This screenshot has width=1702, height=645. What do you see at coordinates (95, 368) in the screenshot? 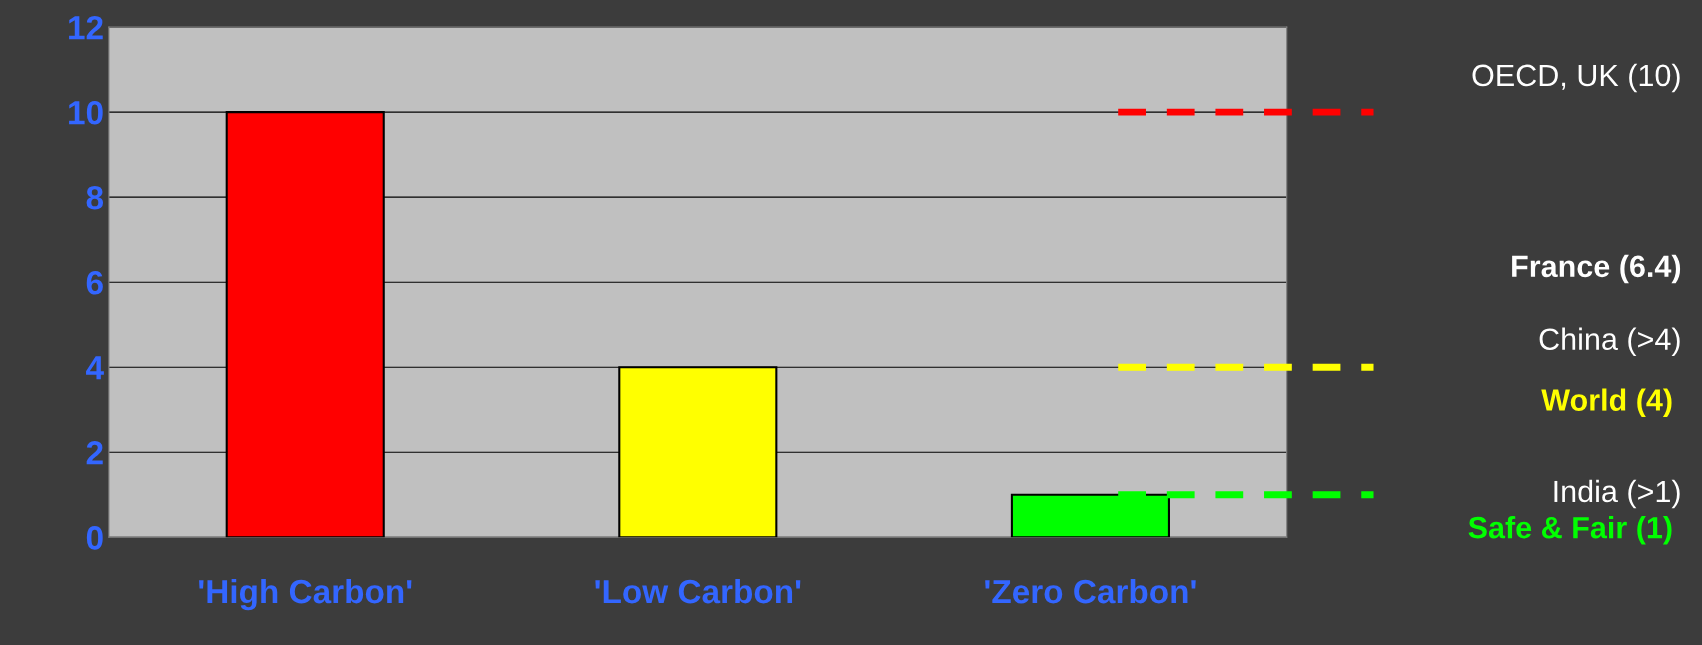
I see `y-tick-label: 4` at bounding box center [95, 368].